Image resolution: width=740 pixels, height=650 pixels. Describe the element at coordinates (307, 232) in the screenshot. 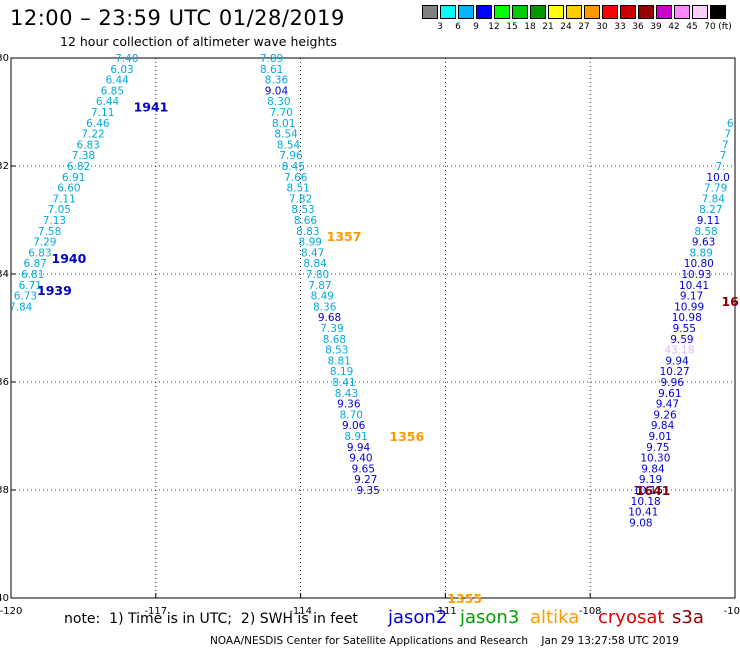

I see `swh-value-label: 8.83` at that location.